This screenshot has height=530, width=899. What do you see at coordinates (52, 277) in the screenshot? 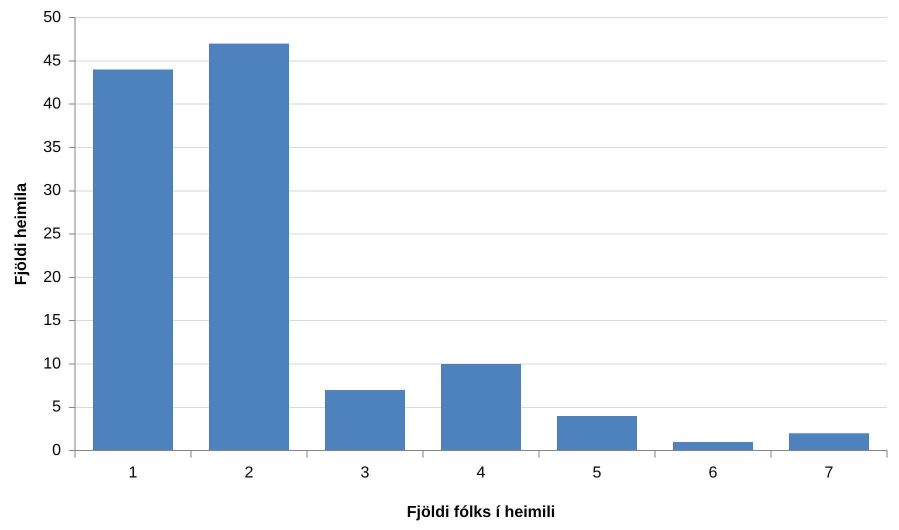
I see `y-tick-label: 20` at bounding box center [52, 277].